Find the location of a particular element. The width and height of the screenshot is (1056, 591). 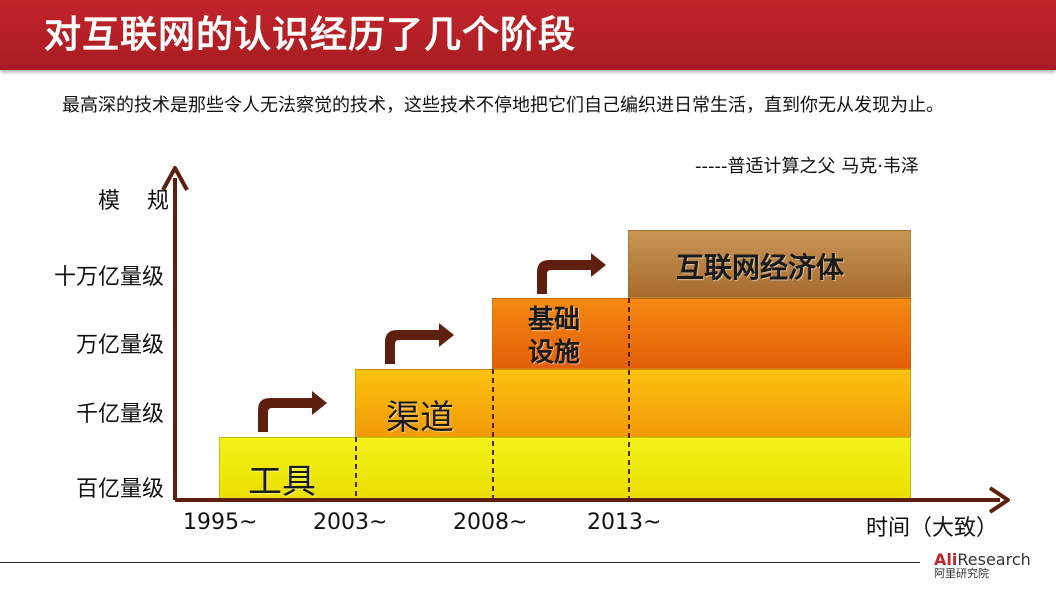

stage-label-economy: 互联网经济体 is located at coordinates (760, 267).